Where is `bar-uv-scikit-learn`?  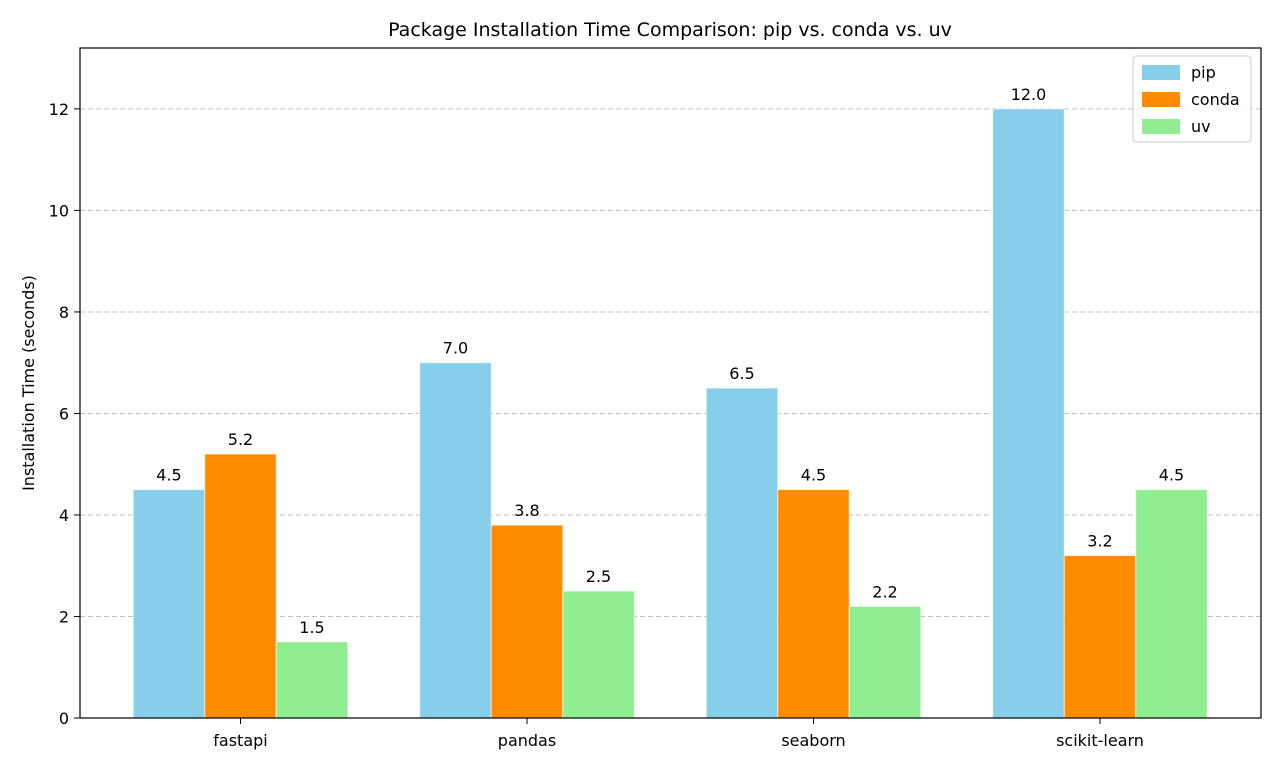 bar-uv-scikit-learn is located at coordinates (1171, 604).